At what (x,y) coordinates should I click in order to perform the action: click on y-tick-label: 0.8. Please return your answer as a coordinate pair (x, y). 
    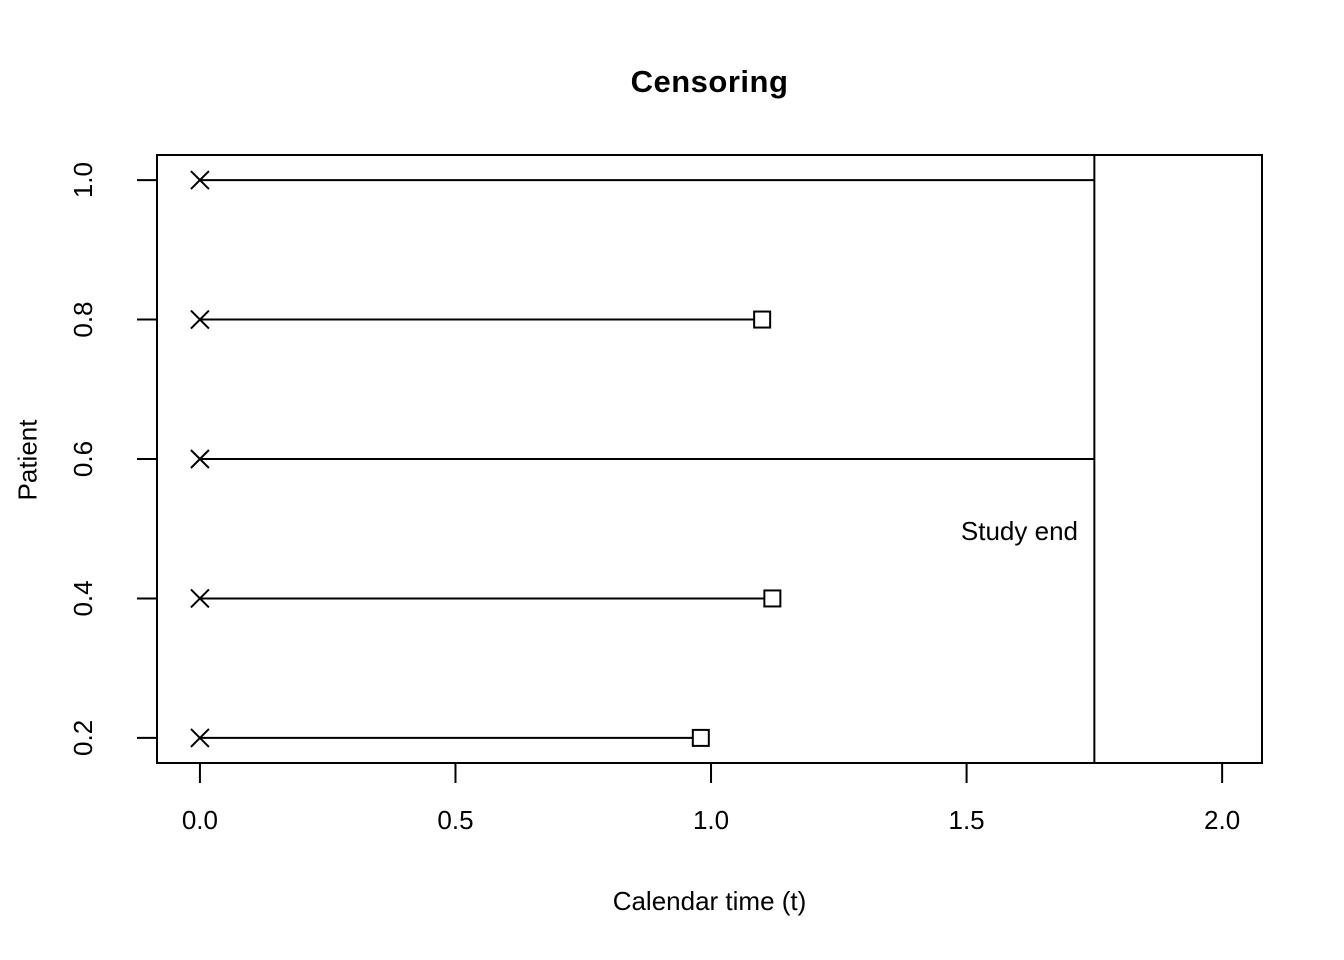
    Looking at the image, I should click on (83, 319).